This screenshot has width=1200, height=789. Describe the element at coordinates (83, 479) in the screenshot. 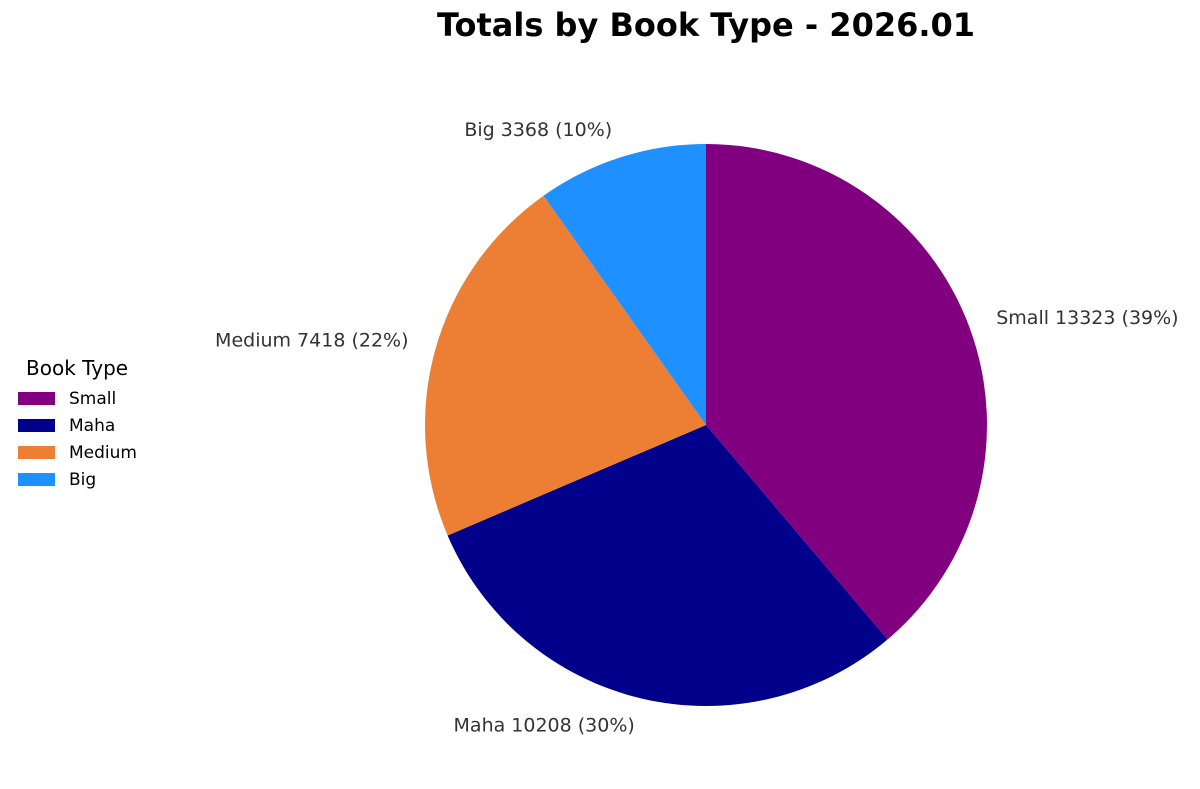

I see `legend-label: Big` at that location.